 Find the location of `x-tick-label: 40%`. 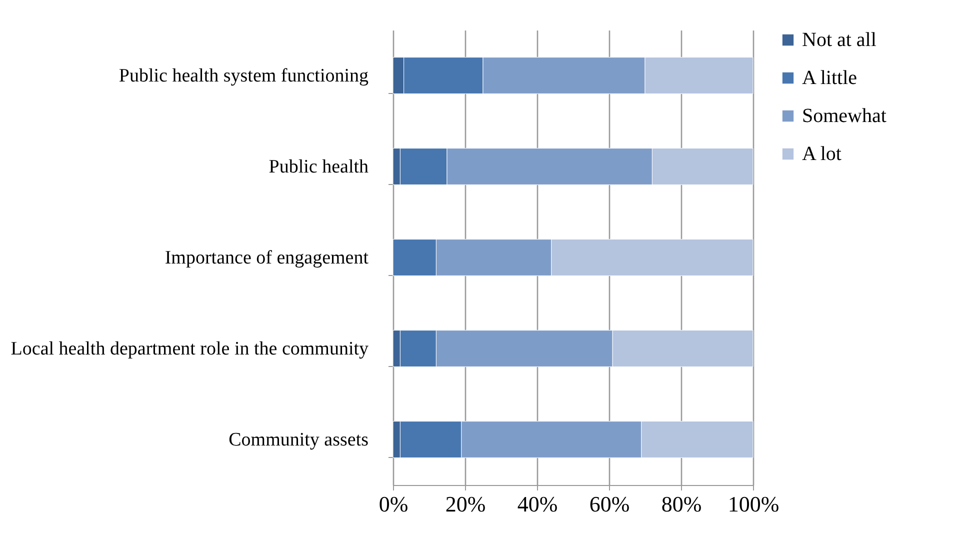

x-tick-label: 40% is located at coordinates (537, 504).